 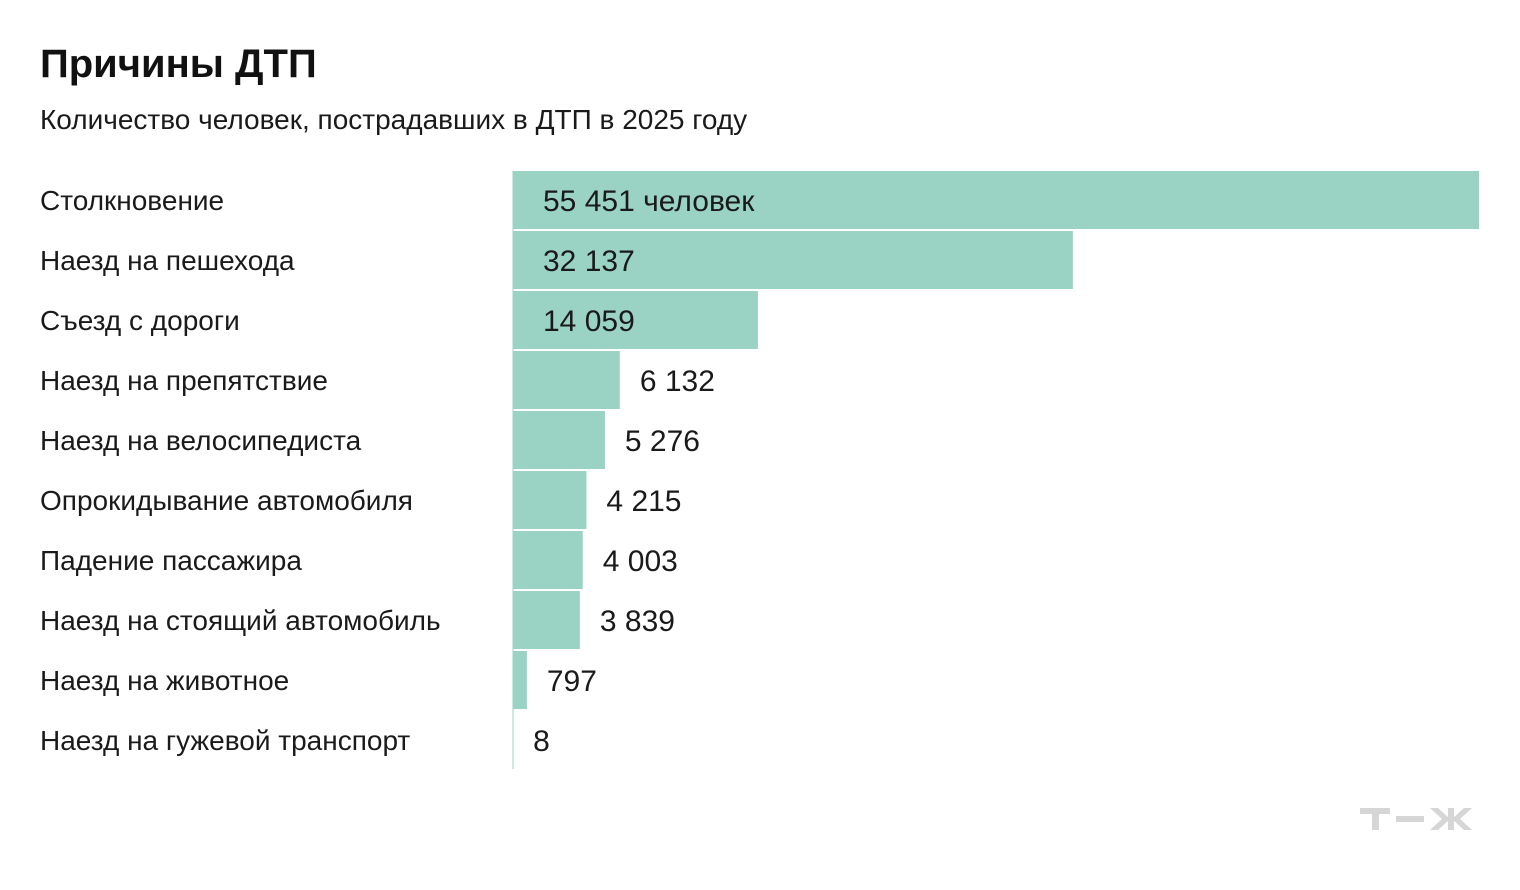 I want to click on category-label: Наезд на велосипедиста, so click(x=201, y=440).